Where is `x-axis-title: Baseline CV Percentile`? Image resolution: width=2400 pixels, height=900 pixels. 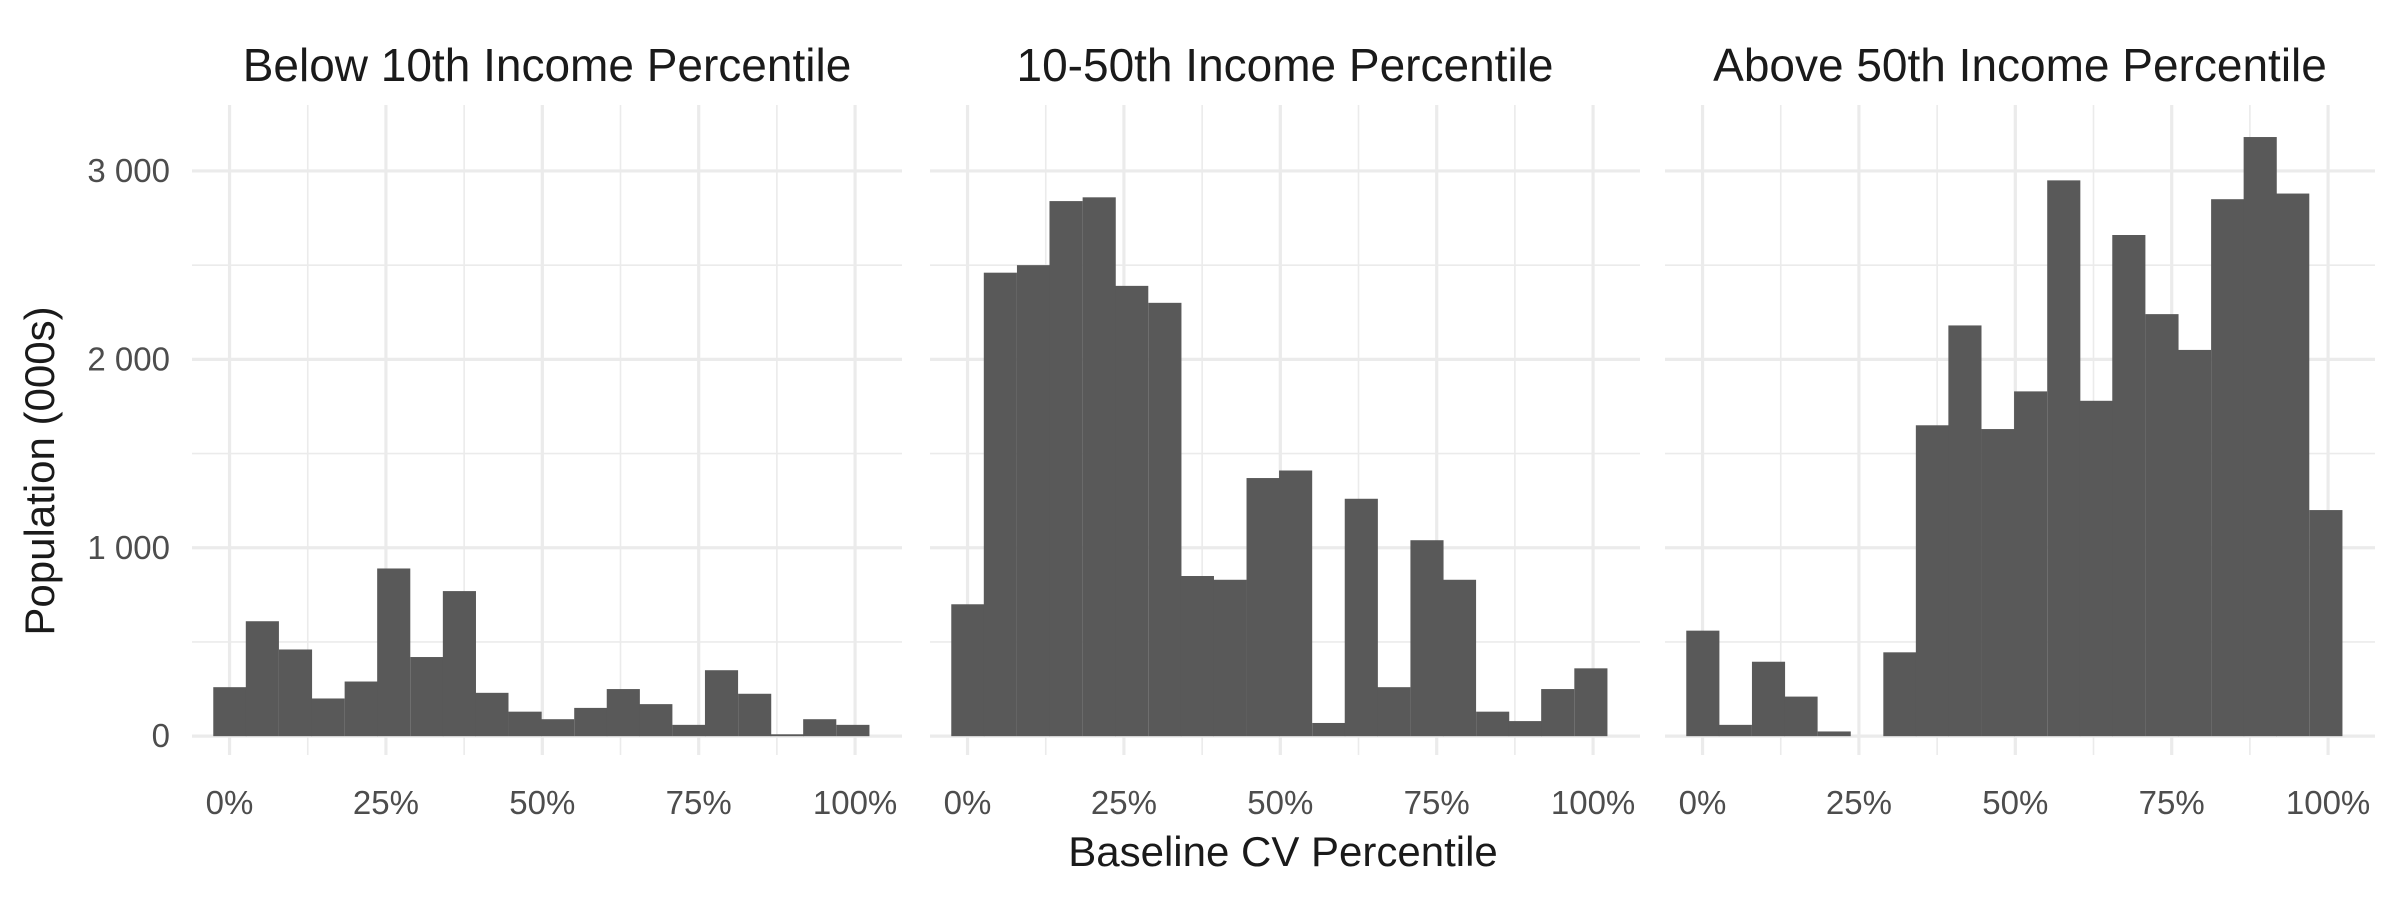
x-axis-title: Baseline CV Percentile is located at coordinates (1283, 851).